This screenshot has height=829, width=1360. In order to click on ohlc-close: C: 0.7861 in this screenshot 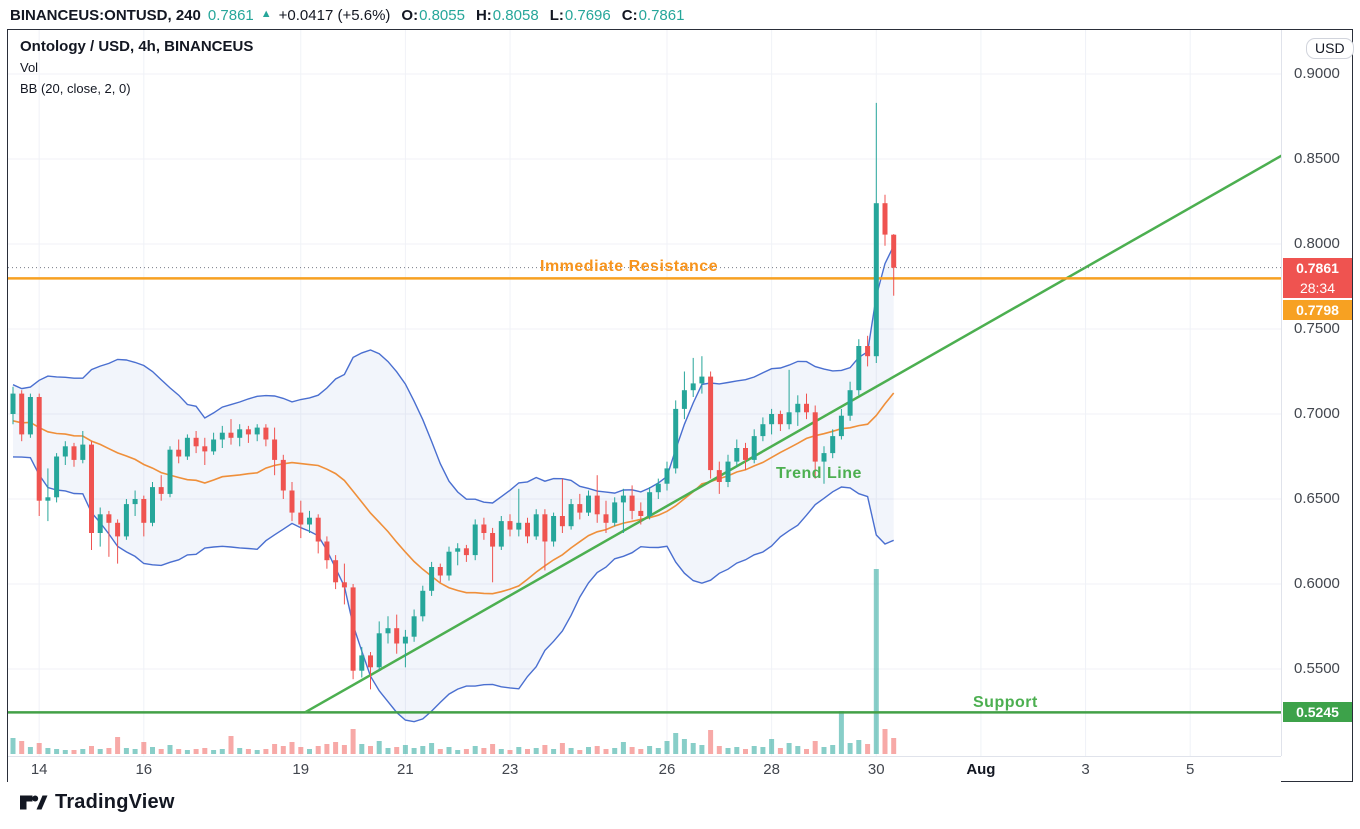, I will do `click(653, 15)`.